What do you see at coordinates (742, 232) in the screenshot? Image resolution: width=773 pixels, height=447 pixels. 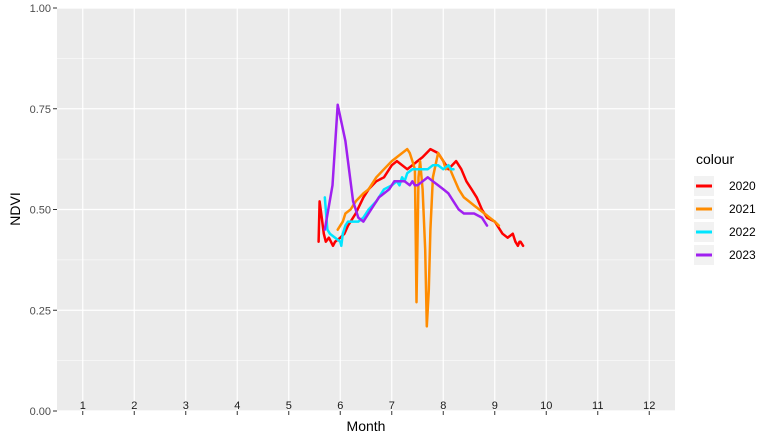 I see `legend-label-2022: 2022` at bounding box center [742, 232].